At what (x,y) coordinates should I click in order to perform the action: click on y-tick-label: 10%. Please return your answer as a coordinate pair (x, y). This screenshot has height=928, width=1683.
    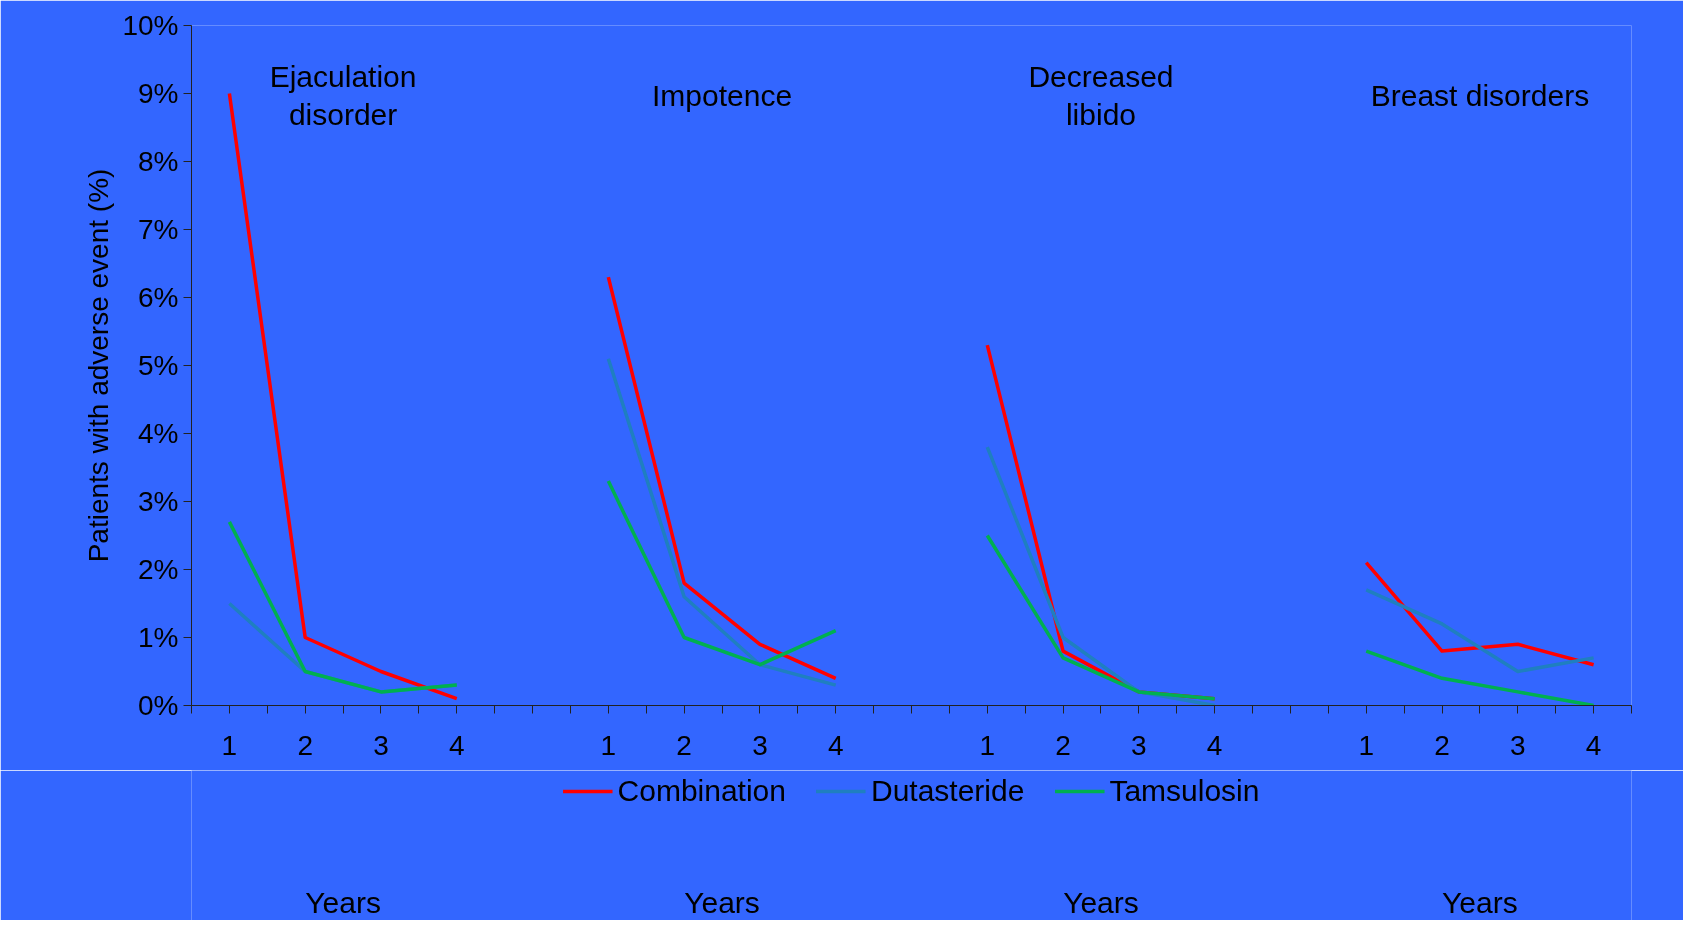
    Looking at the image, I should click on (150, 25).